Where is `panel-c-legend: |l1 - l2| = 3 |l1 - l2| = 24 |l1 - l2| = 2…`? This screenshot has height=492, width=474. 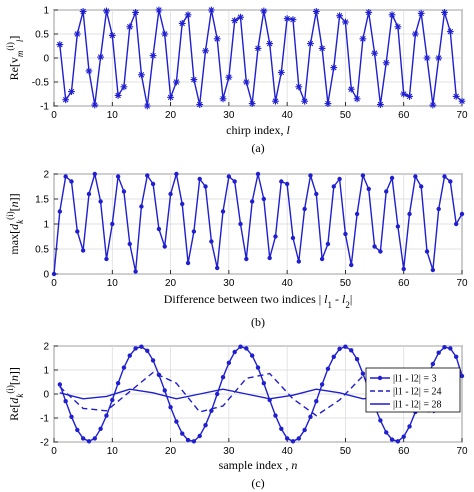 panel-c-legend: |l1 - l2| = 3 |l1 - l2| = 24 |l1 - l2| = 2… is located at coordinates (413, 390).